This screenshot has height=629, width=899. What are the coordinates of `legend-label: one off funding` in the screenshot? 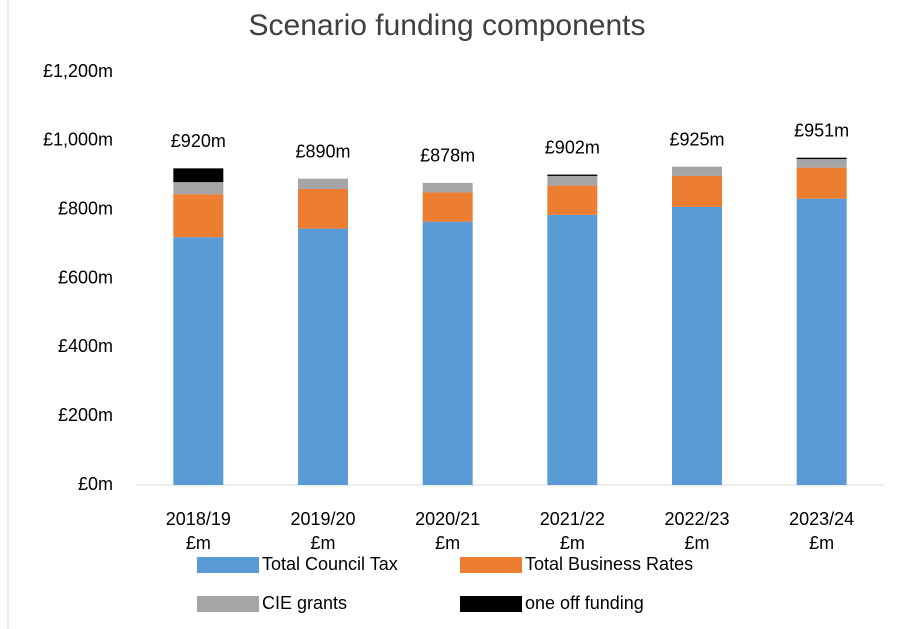 It's located at (584, 603).